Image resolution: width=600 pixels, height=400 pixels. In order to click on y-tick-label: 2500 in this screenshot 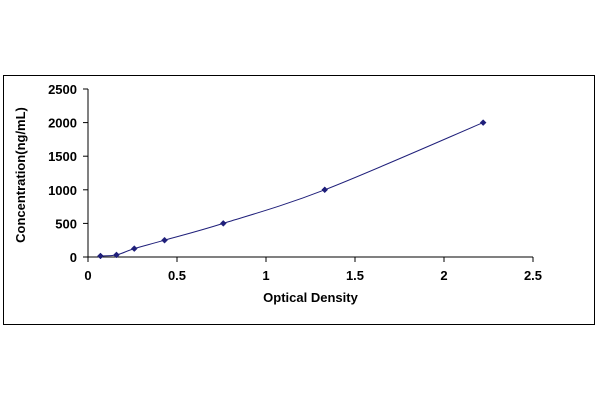, I will do `click(62, 89)`.